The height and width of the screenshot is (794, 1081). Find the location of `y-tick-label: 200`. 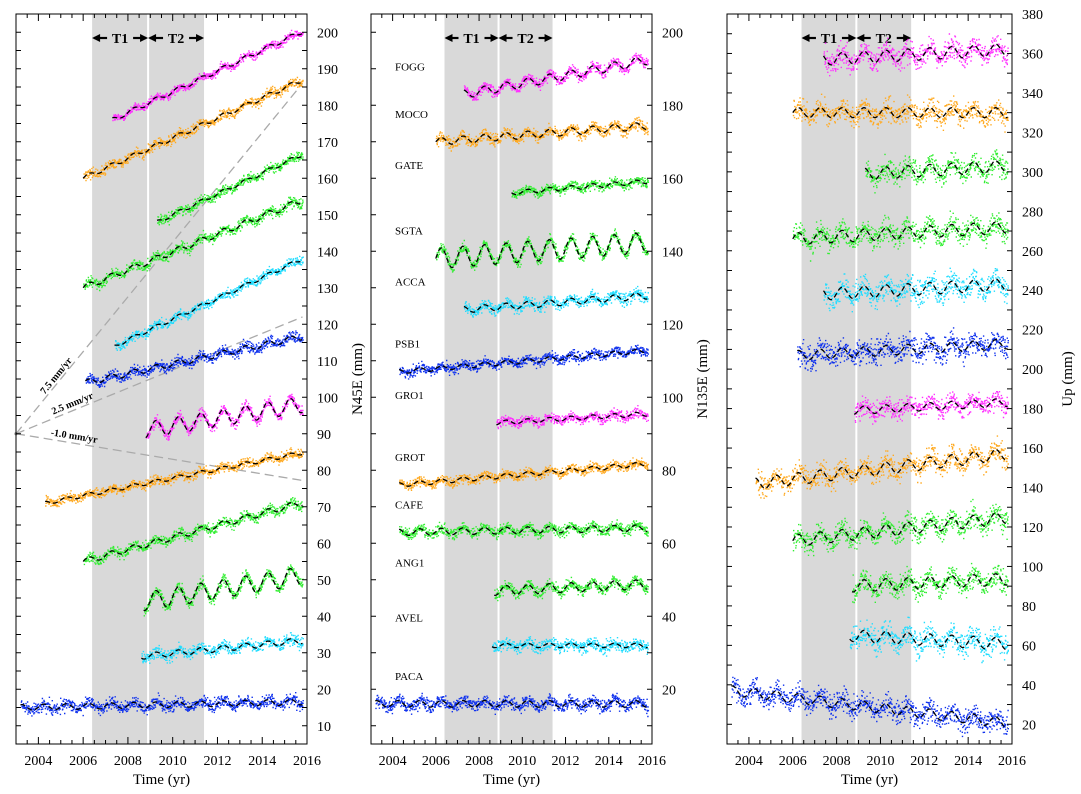

y-tick-label: 200 is located at coordinates (672, 33).